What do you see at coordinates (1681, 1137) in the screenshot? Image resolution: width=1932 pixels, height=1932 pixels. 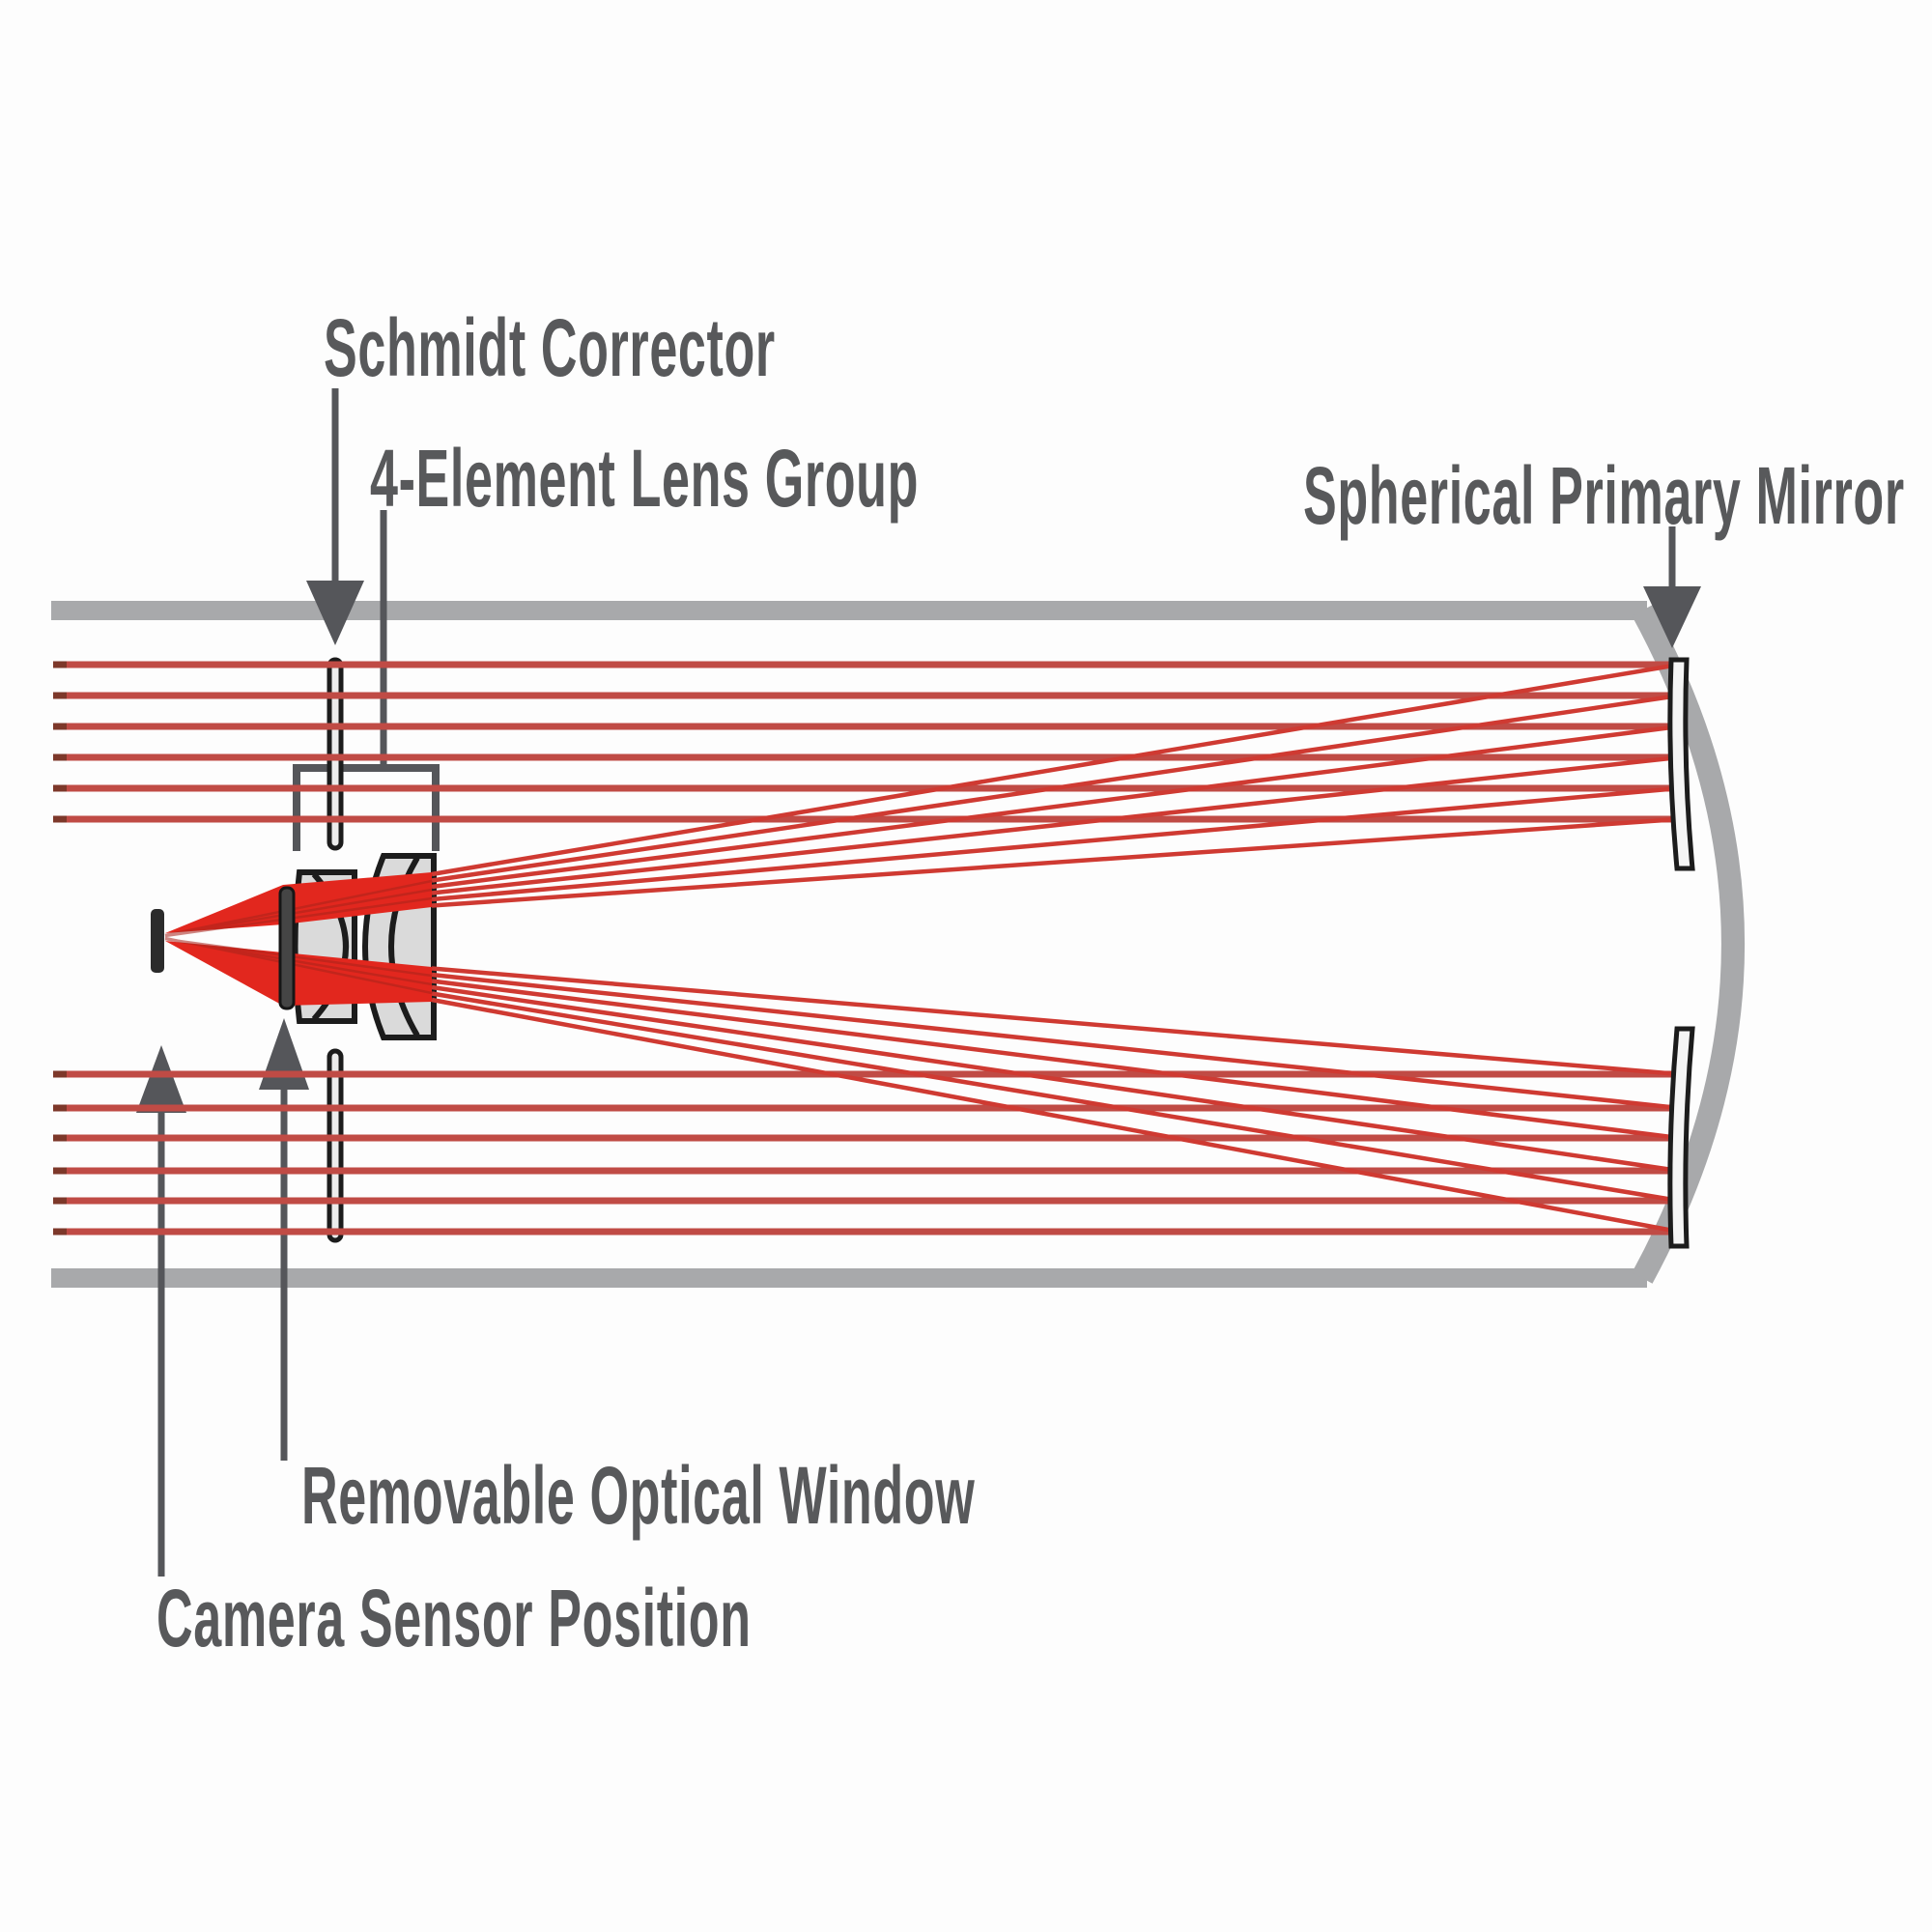 I see `primary-mirror-lower-segment` at bounding box center [1681, 1137].